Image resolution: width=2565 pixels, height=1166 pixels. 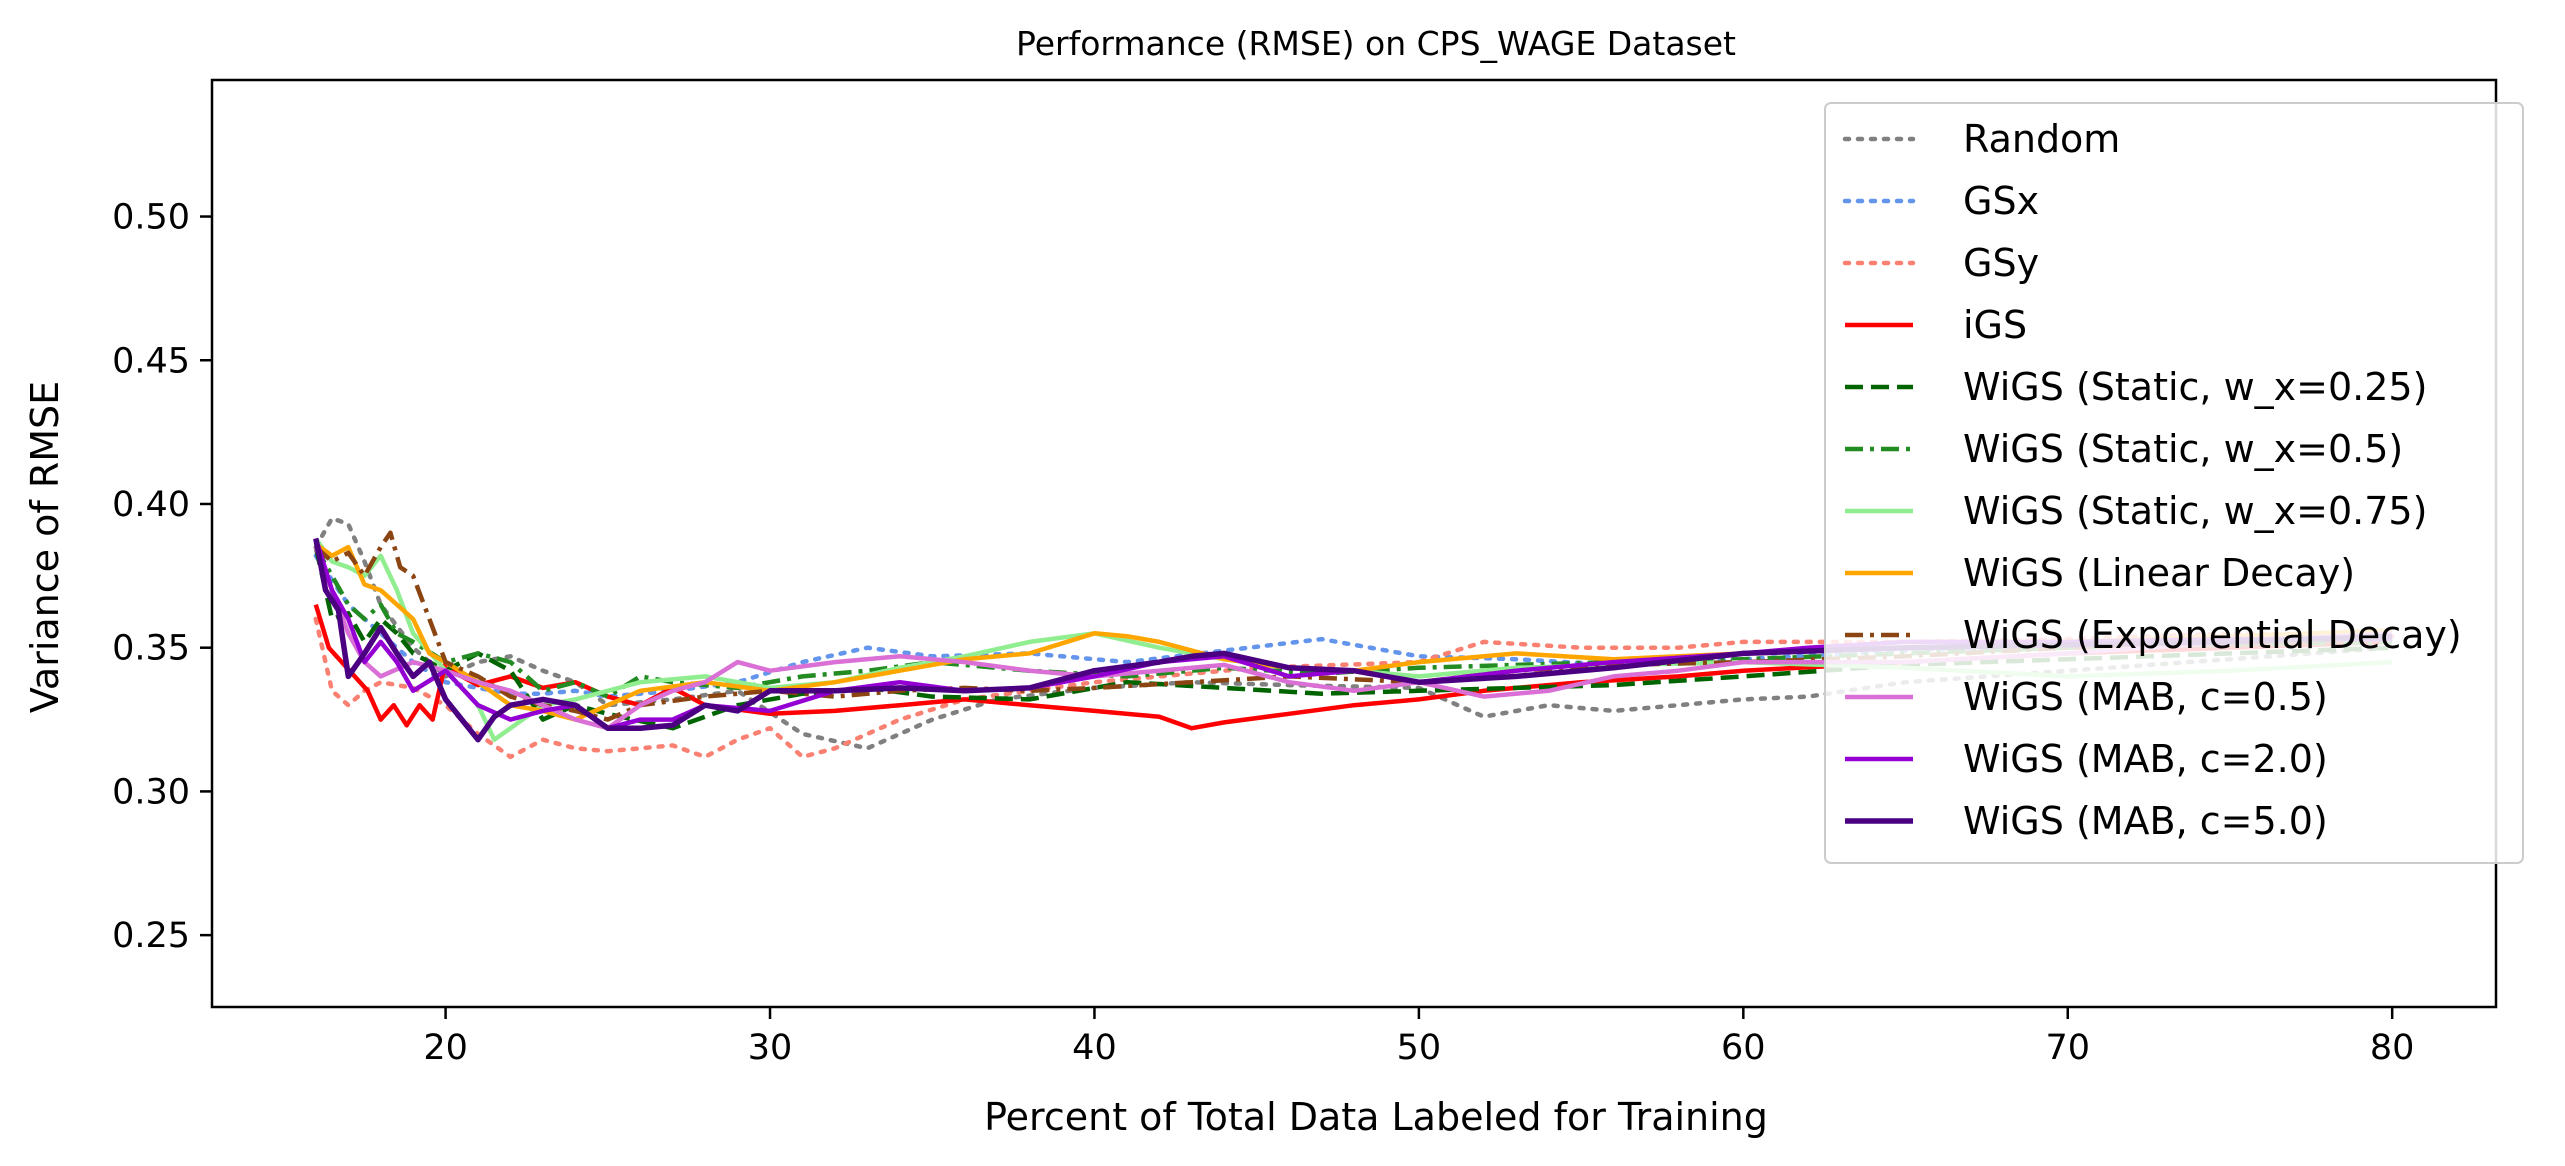 What do you see at coordinates (45, 547) in the screenshot?
I see `y-axis-label: Variance of RMSE` at bounding box center [45, 547].